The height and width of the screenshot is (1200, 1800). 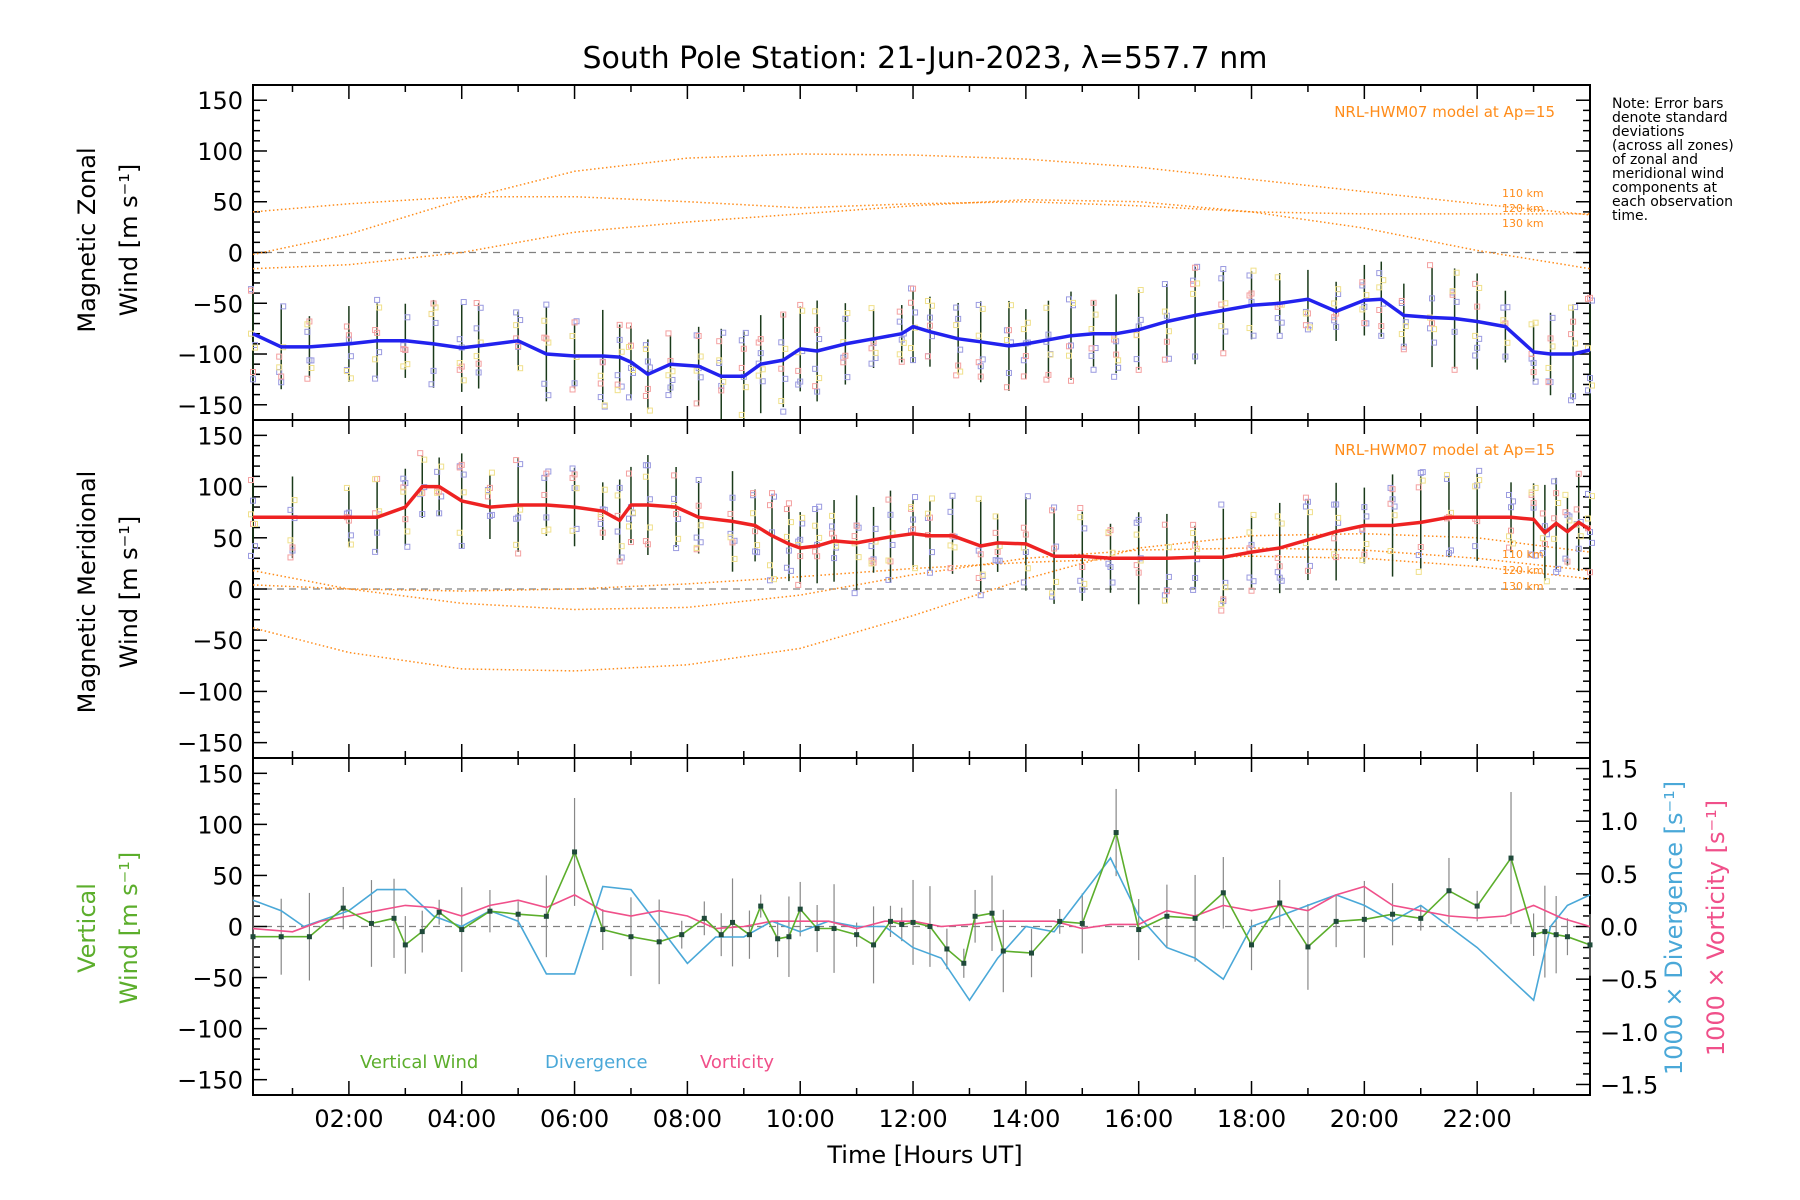 What do you see at coordinates (912, 1119) in the screenshot?
I see `x-tick-label: 12:00` at bounding box center [912, 1119].